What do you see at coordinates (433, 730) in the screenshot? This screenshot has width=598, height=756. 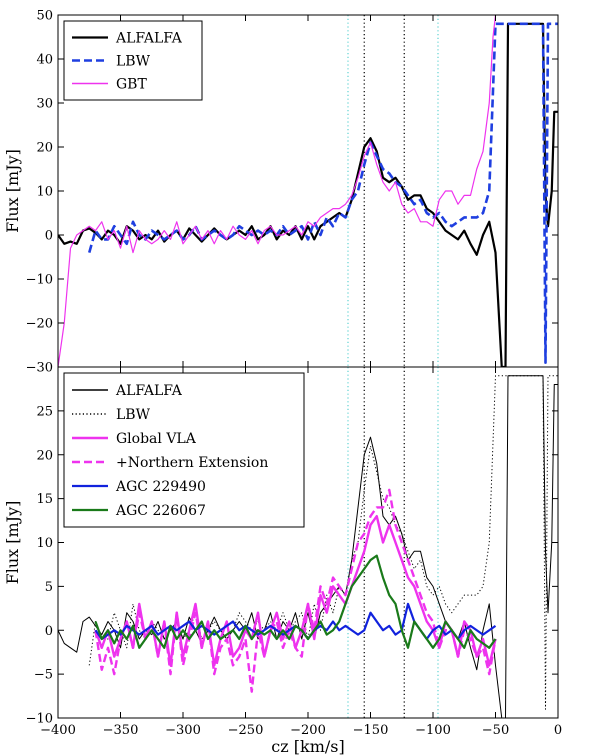 I see `x-tick-label: −100` at bounding box center [433, 730].